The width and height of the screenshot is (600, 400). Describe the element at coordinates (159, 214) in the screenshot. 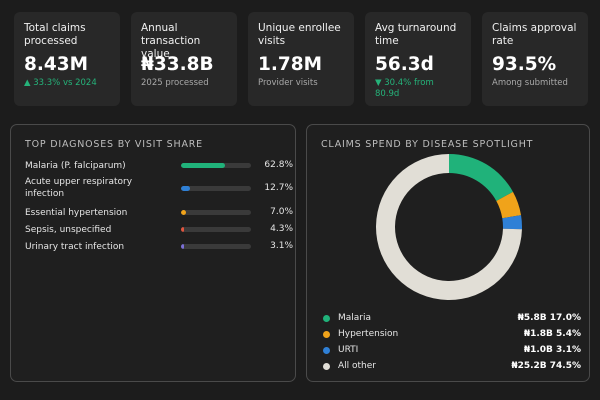

I see `diagnosis-row: Essential hypertension 7.0%` at that location.